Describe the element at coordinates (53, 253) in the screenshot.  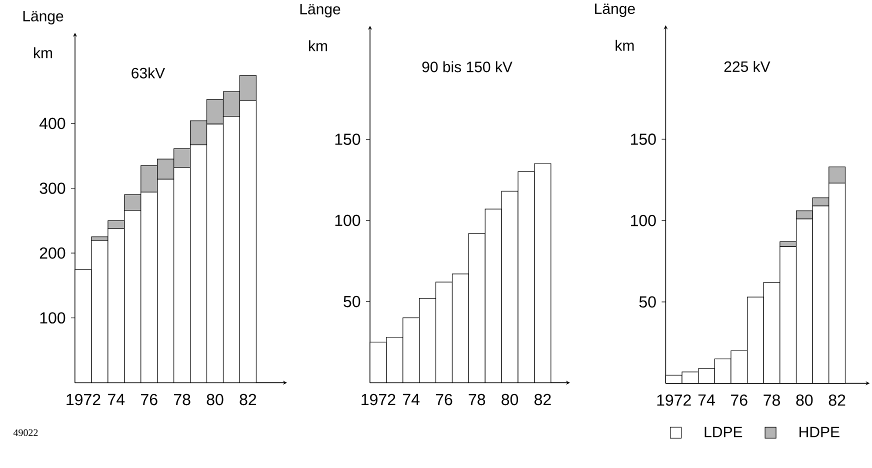
I see `y-tick-label: 200` at that location.